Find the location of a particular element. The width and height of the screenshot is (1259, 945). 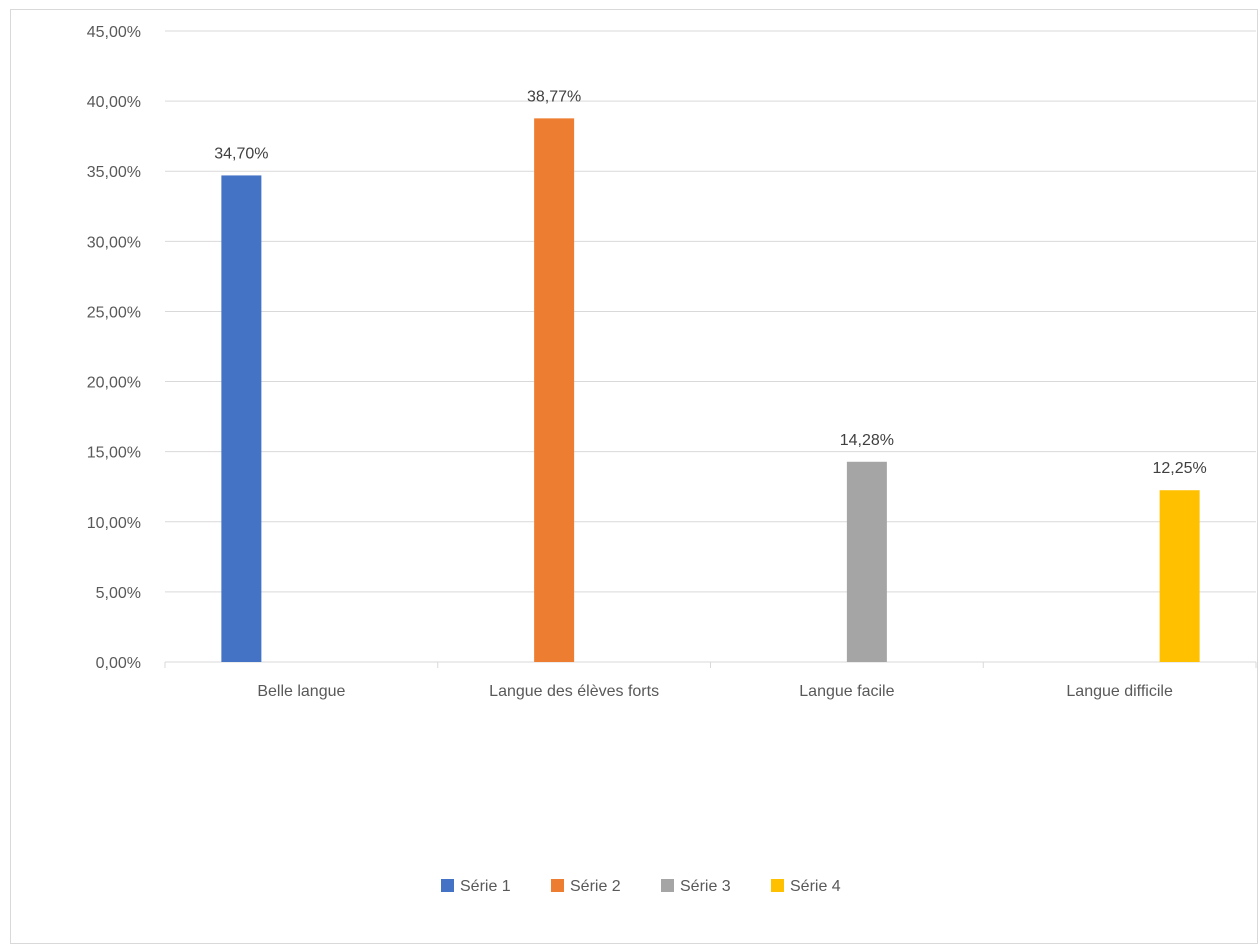

data-label: 38,77% is located at coordinates (554, 96).